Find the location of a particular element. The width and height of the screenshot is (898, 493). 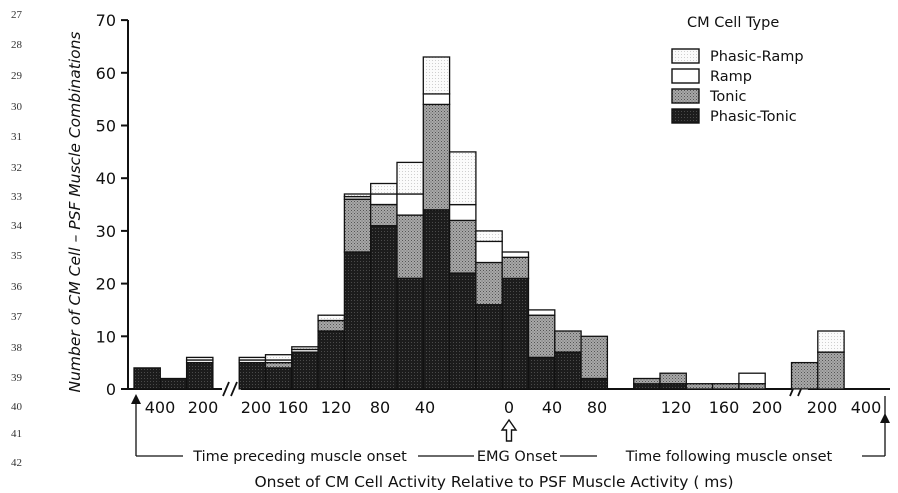

y-tick-label: 40 is located at coordinates (106, 178).